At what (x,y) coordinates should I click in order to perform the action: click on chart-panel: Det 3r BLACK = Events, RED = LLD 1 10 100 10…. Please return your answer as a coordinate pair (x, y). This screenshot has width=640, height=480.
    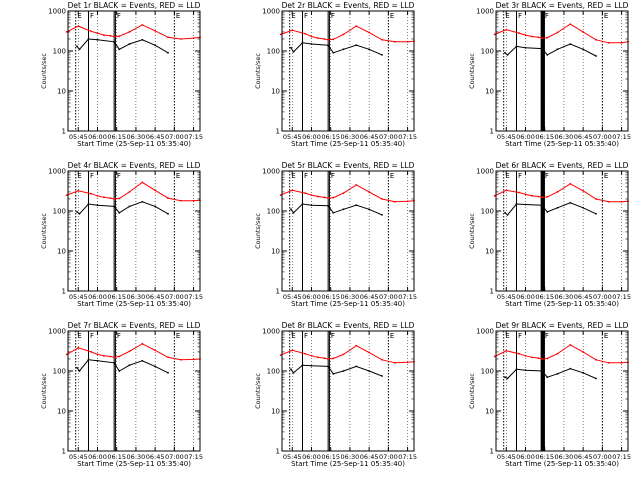
    Looking at the image, I should click on (549, 74).